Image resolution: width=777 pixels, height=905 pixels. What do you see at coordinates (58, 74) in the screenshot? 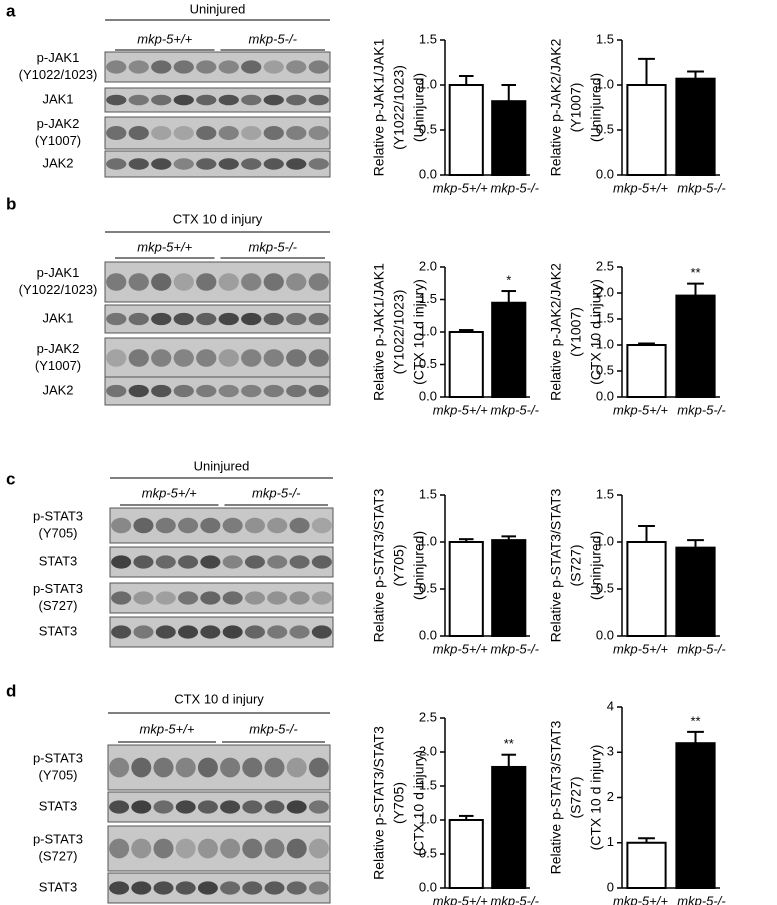
I see `row-label: (Y1022/1023)` at bounding box center [58, 74].